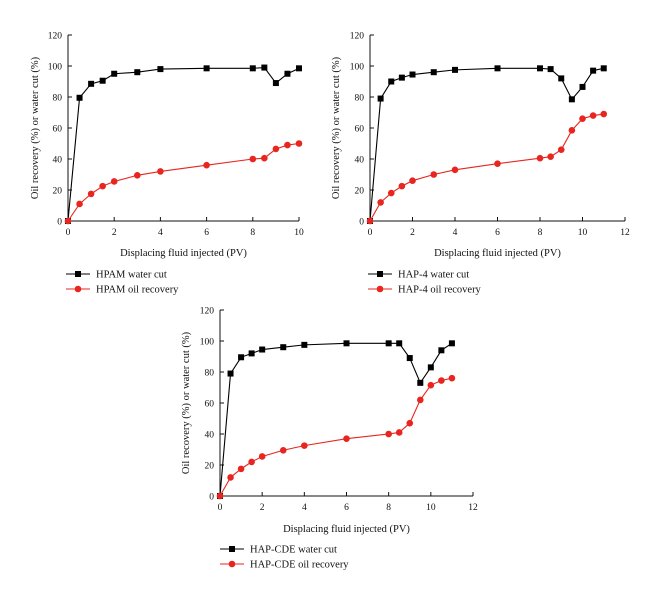 The image size is (660, 600). What do you see at coordinates (440, 290) in the screenshot?
I see `legend-label: HAP-4 oil recovery` at bounding box center [440, 290].